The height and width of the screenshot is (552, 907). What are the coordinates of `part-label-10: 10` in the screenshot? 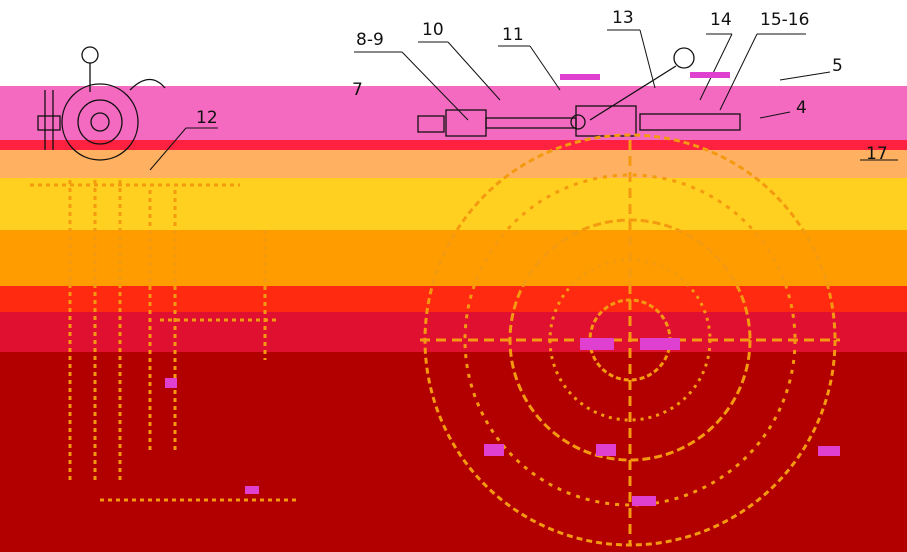 It's located at (433, 30).